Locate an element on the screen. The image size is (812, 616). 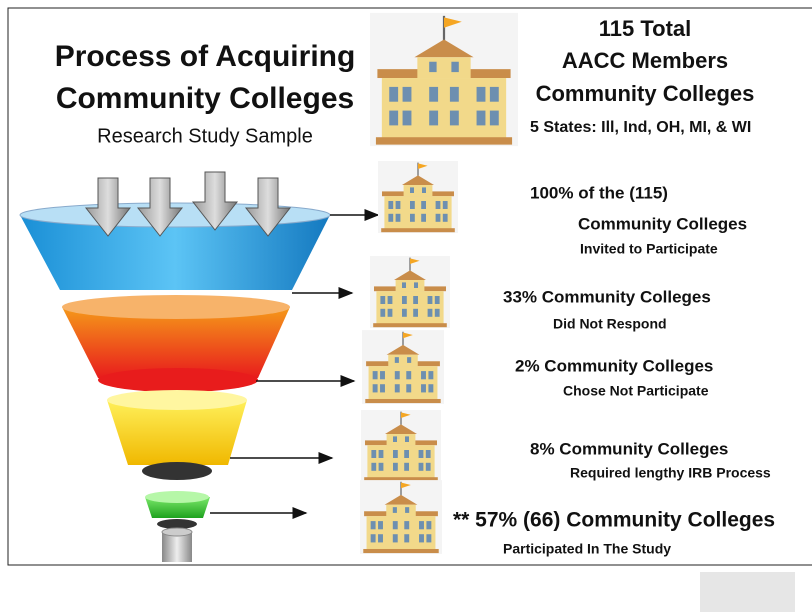
summary-line: Community Colleges is located at coordinates (645, 93).